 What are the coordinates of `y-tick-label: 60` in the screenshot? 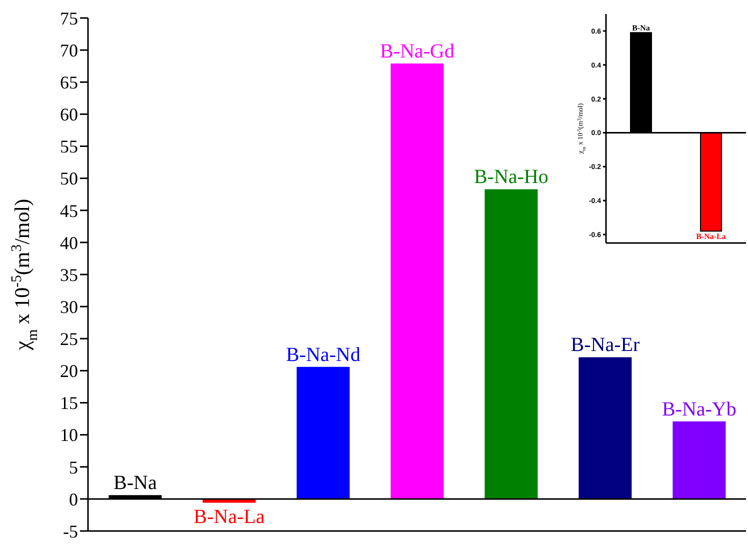 It's located at (69, 114).